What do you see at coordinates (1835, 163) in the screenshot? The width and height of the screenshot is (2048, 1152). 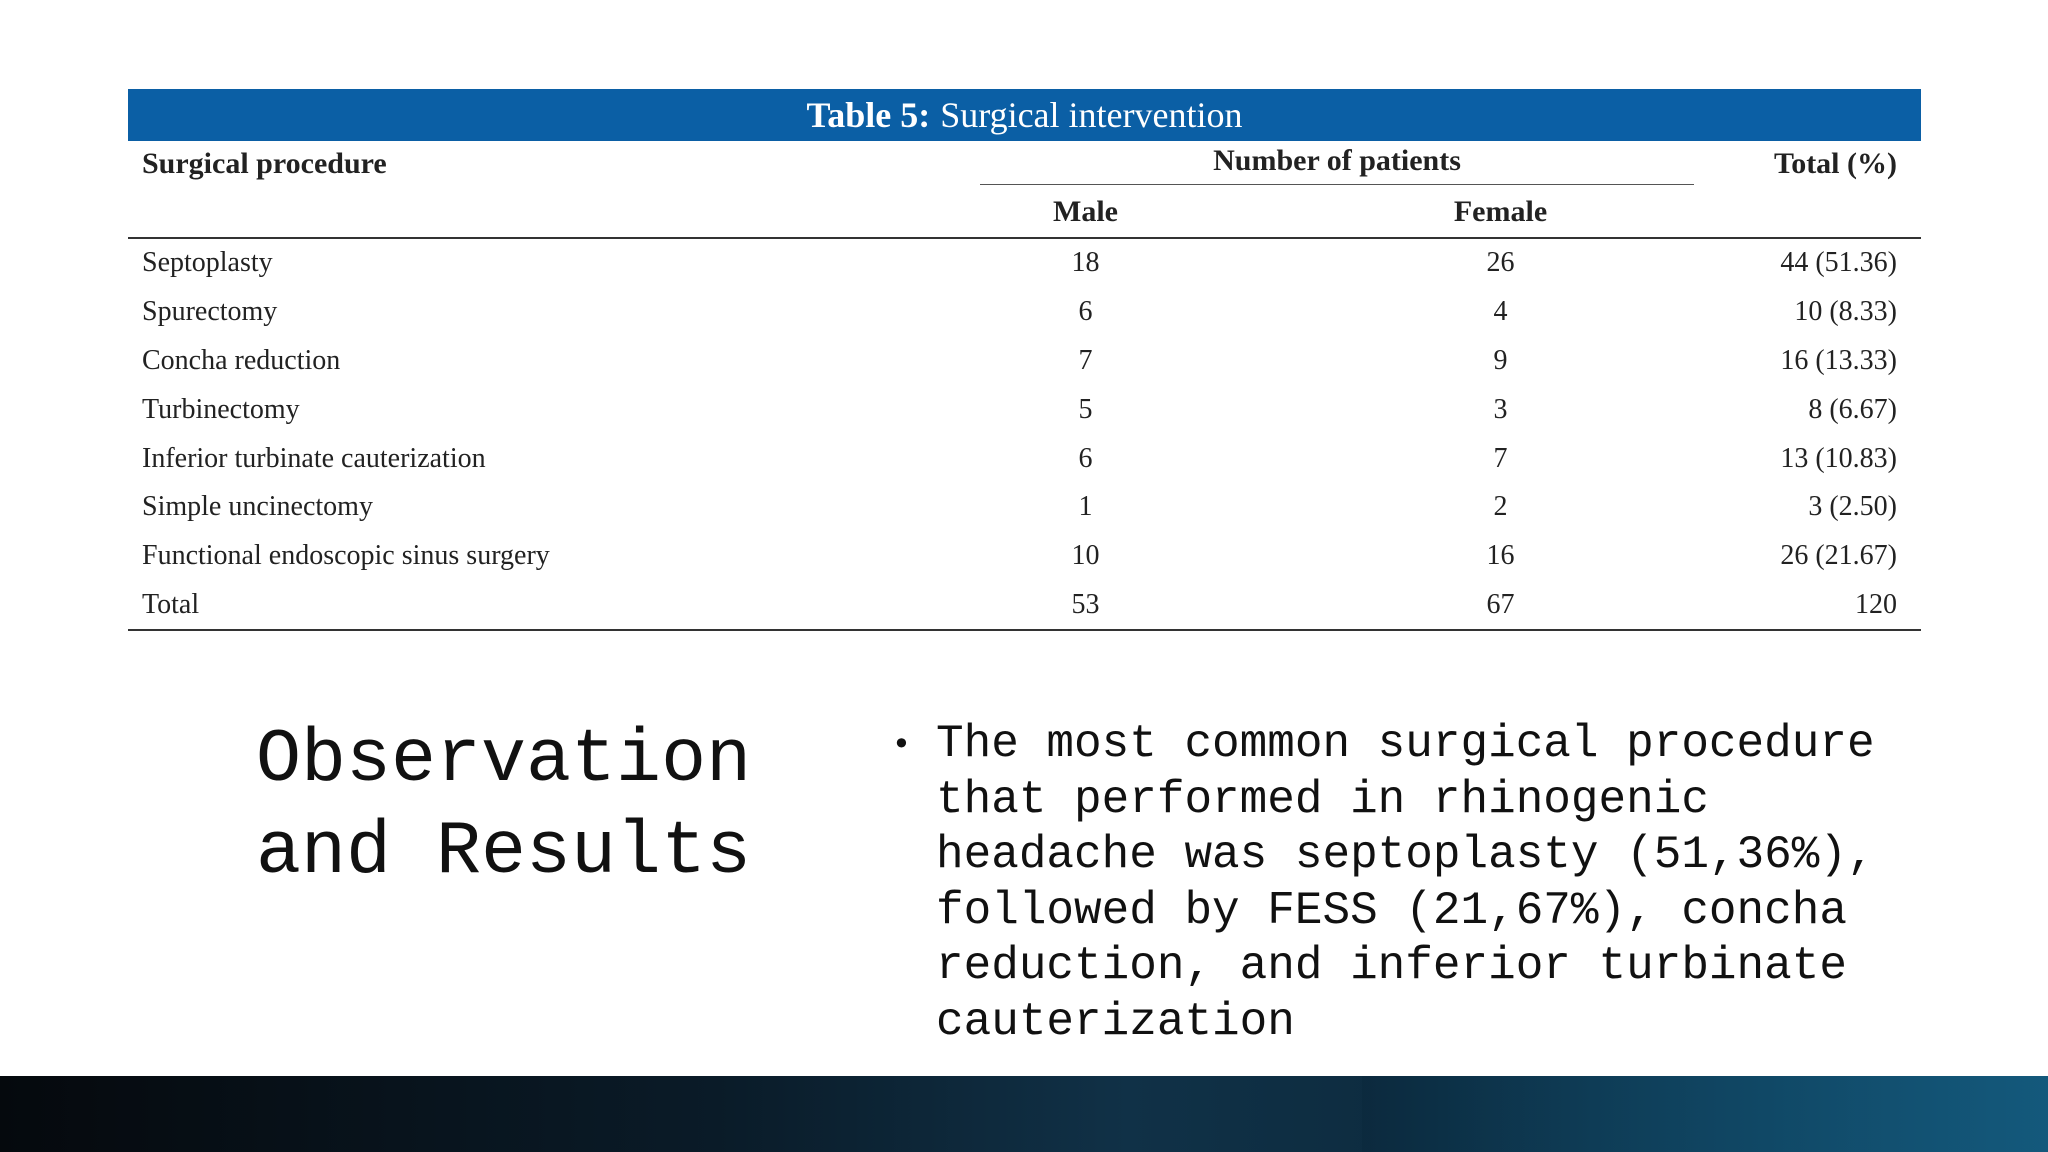 I see `header-total: Total (%)` at bounding box center [1835, 163].